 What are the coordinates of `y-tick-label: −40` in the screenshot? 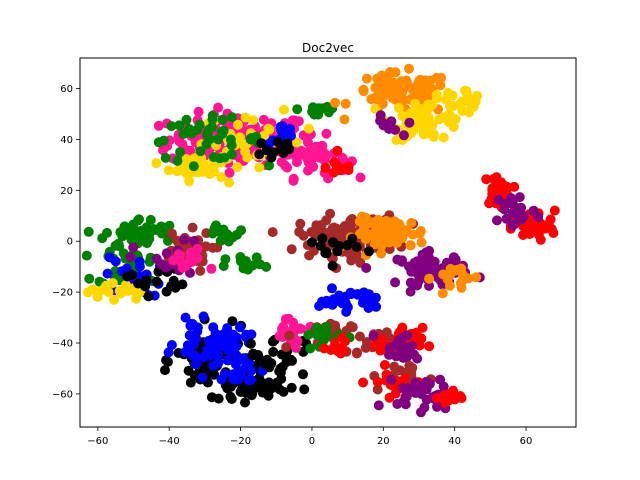 It's located at (62, 344).